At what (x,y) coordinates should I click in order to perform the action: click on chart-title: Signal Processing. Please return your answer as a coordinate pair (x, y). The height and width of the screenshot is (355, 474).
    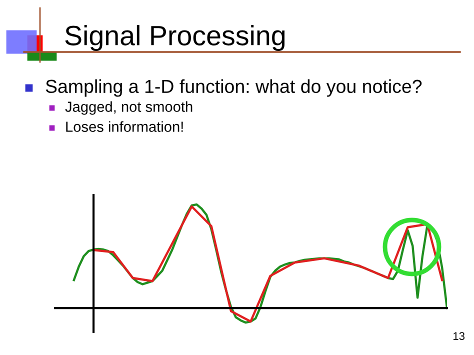
    Looking at the image, I should click on (175, 38).